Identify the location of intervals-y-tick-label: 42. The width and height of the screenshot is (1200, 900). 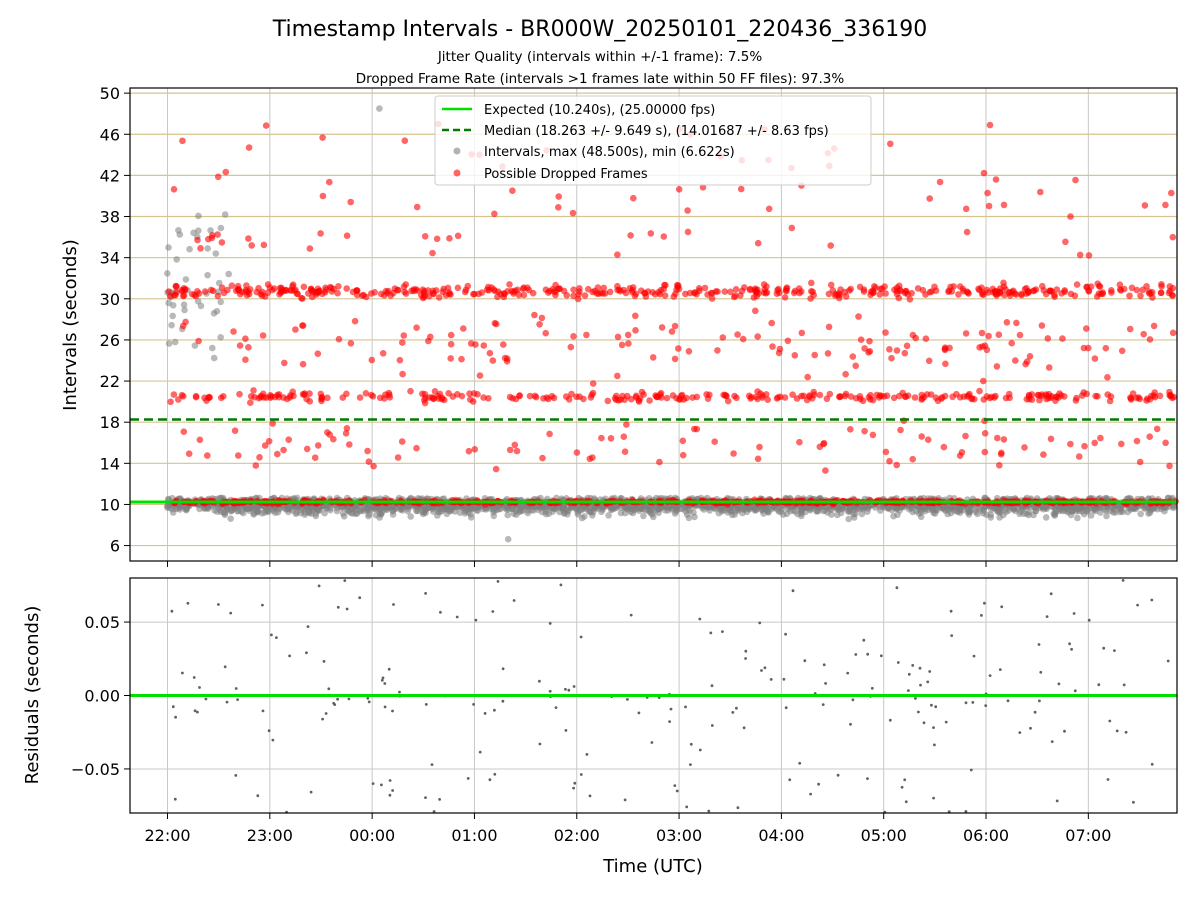
(110, 175).